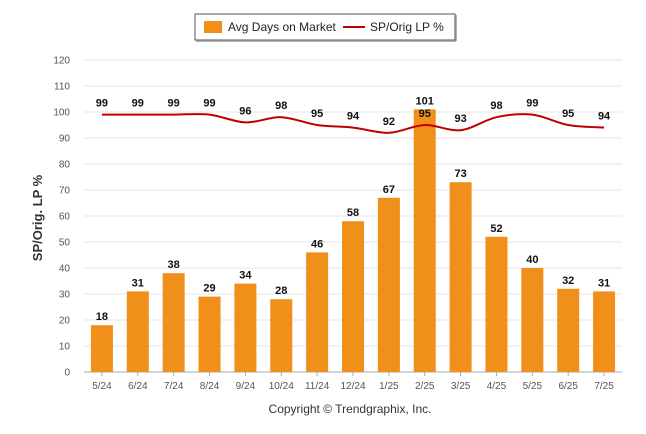  I want to click on bar-data-label: 73, so click(460, 174).